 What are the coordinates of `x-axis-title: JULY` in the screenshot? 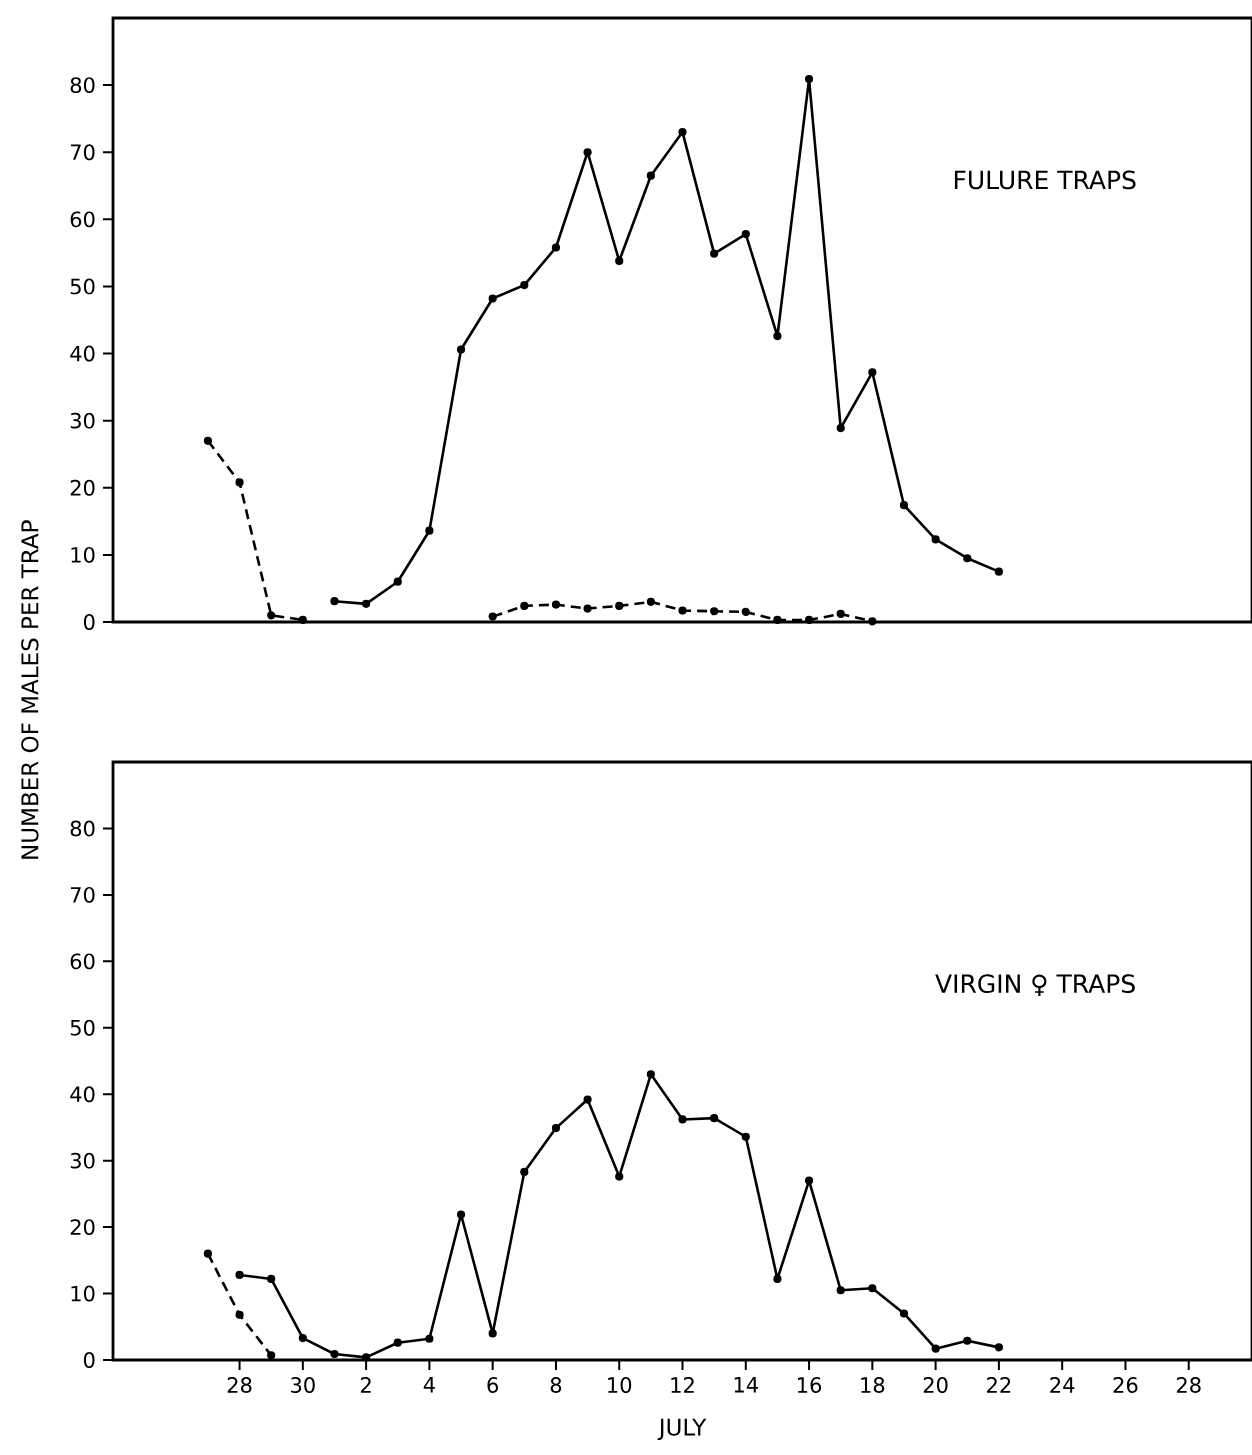 It's located at (682, 1429).